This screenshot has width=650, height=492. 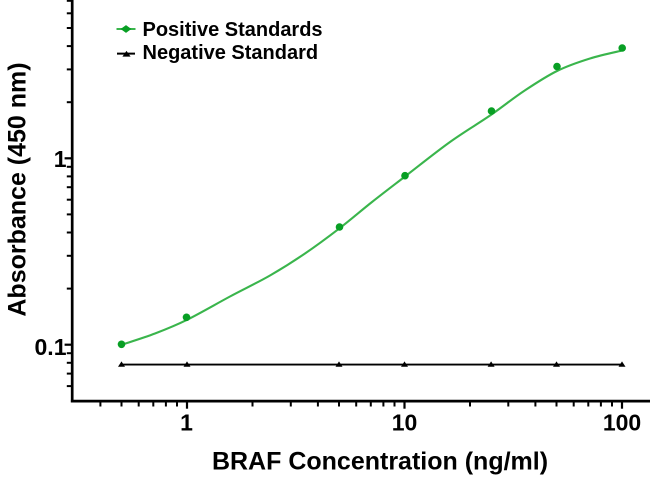 I want to click on svg-text: BRAF Concentration (ng/ml), so click(x=380, y=462).